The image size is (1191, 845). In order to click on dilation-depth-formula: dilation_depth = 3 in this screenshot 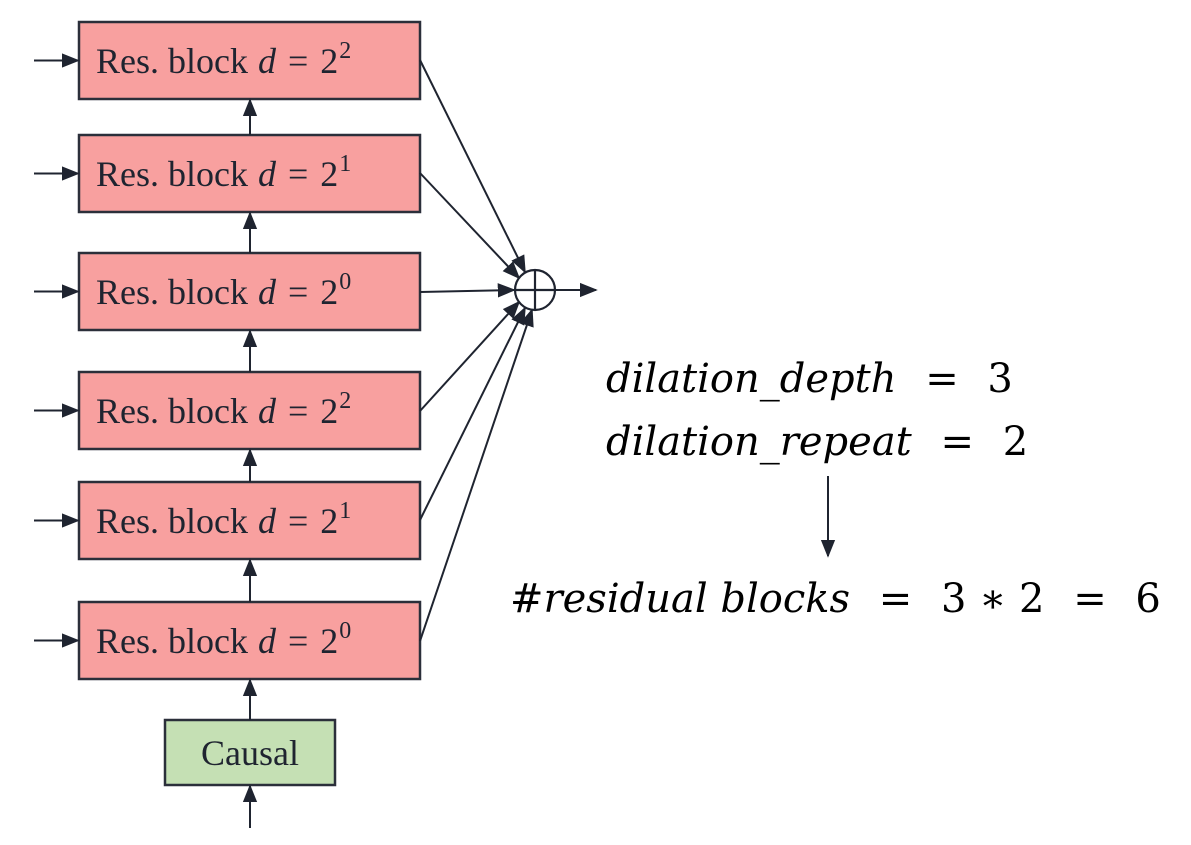, I will do `click(809, 379)`.